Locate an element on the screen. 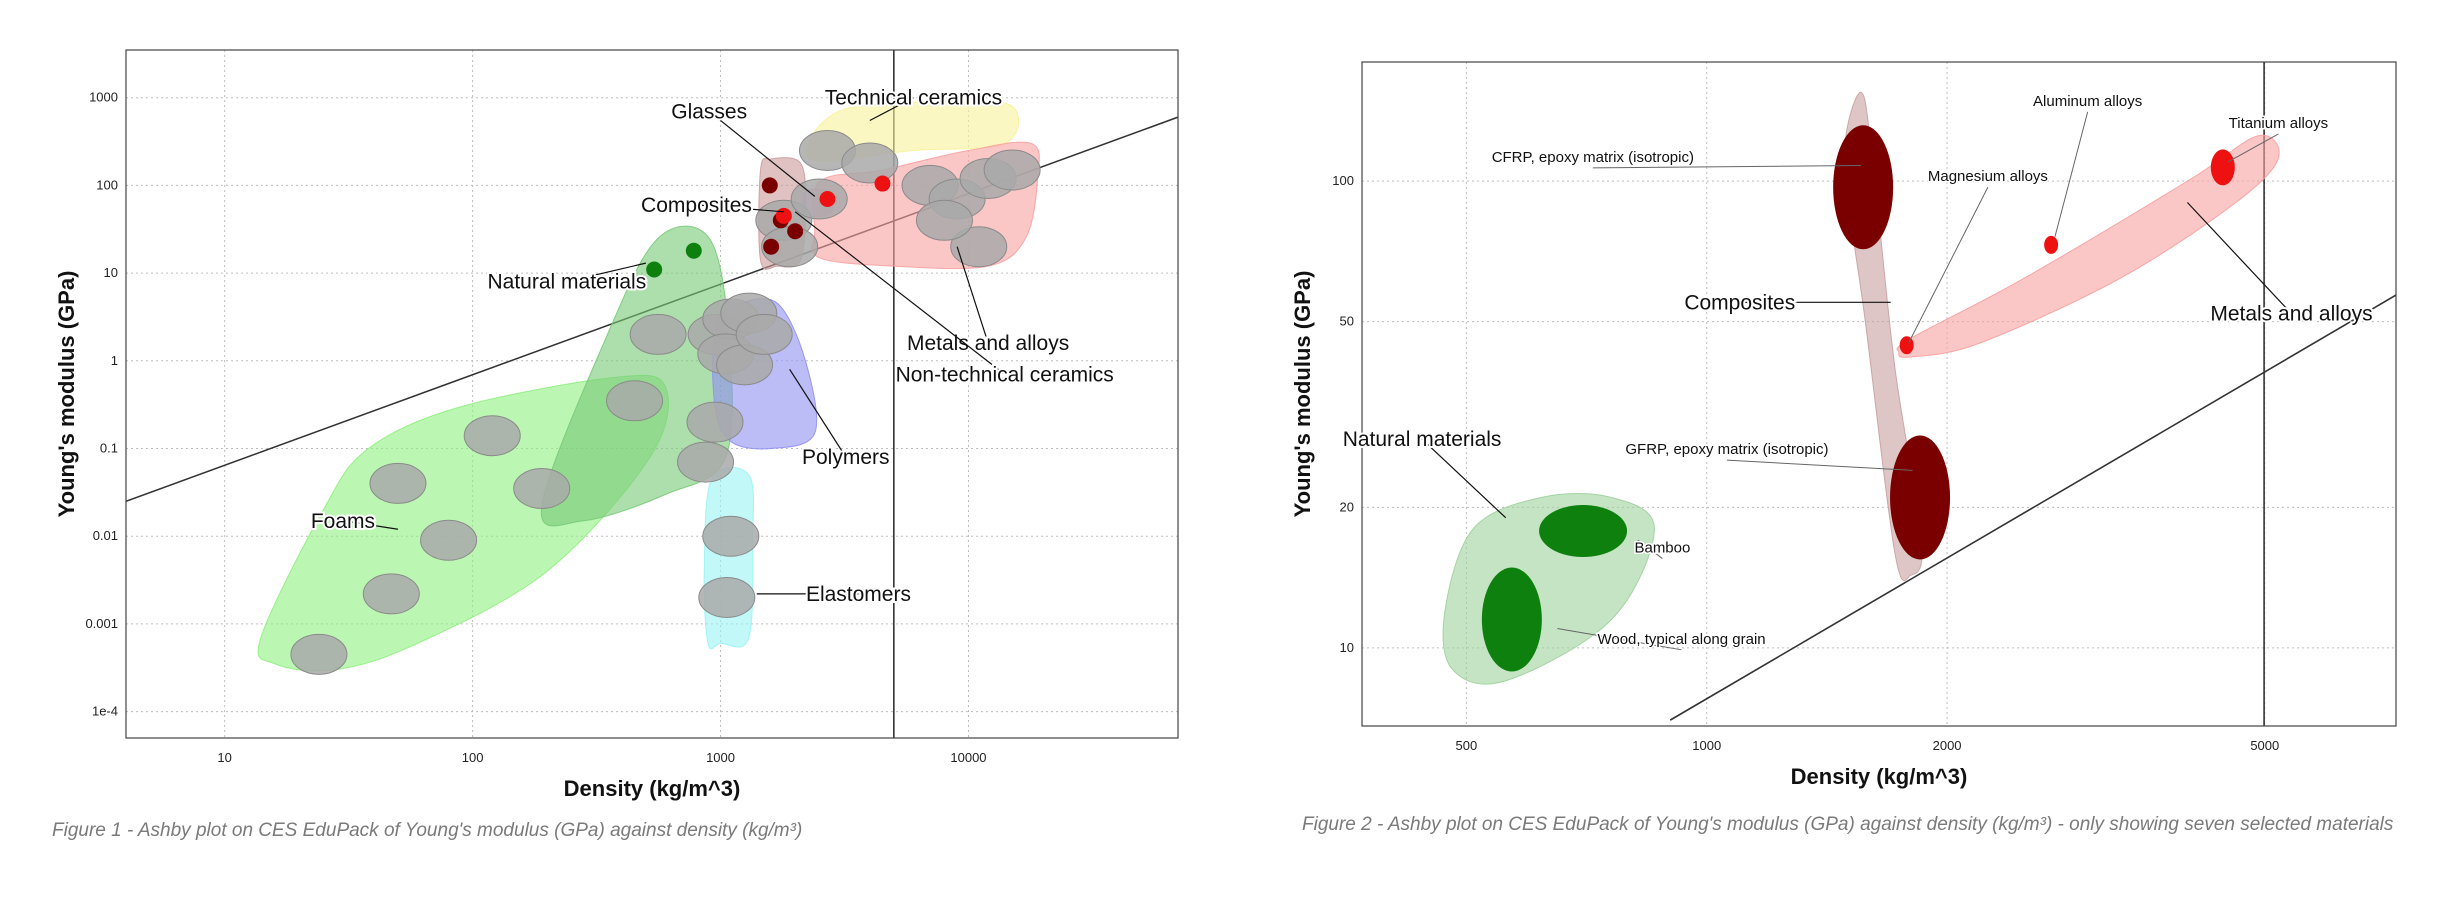 This screenshot has height=899, width=2444. aluminum-alloys-label: Aluminum alloys is located at coordinates (2087, 101).